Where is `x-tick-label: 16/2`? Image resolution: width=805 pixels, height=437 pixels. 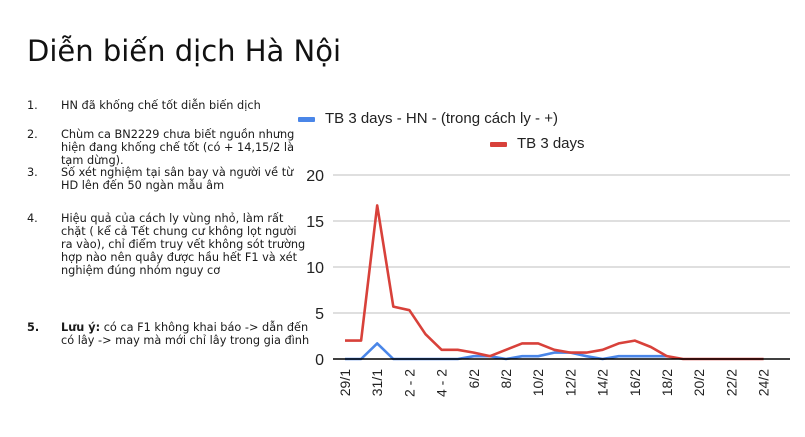 x-tick-label: 16/2 is located at coordinates (635, 382).